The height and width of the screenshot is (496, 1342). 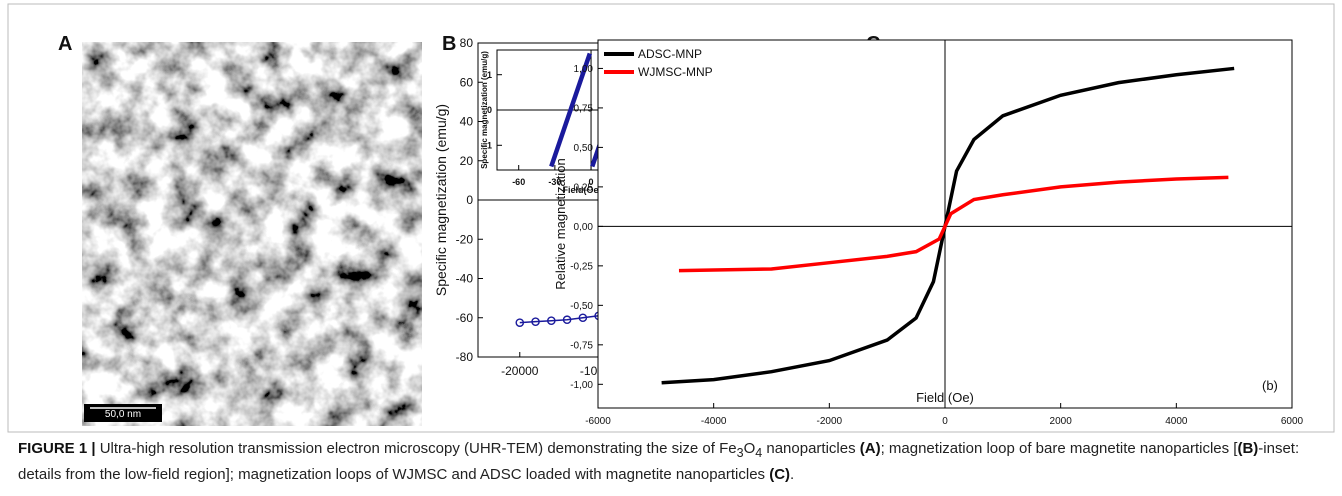 I want to click on x-tick-label: -6000, so click(x=598, y=421).